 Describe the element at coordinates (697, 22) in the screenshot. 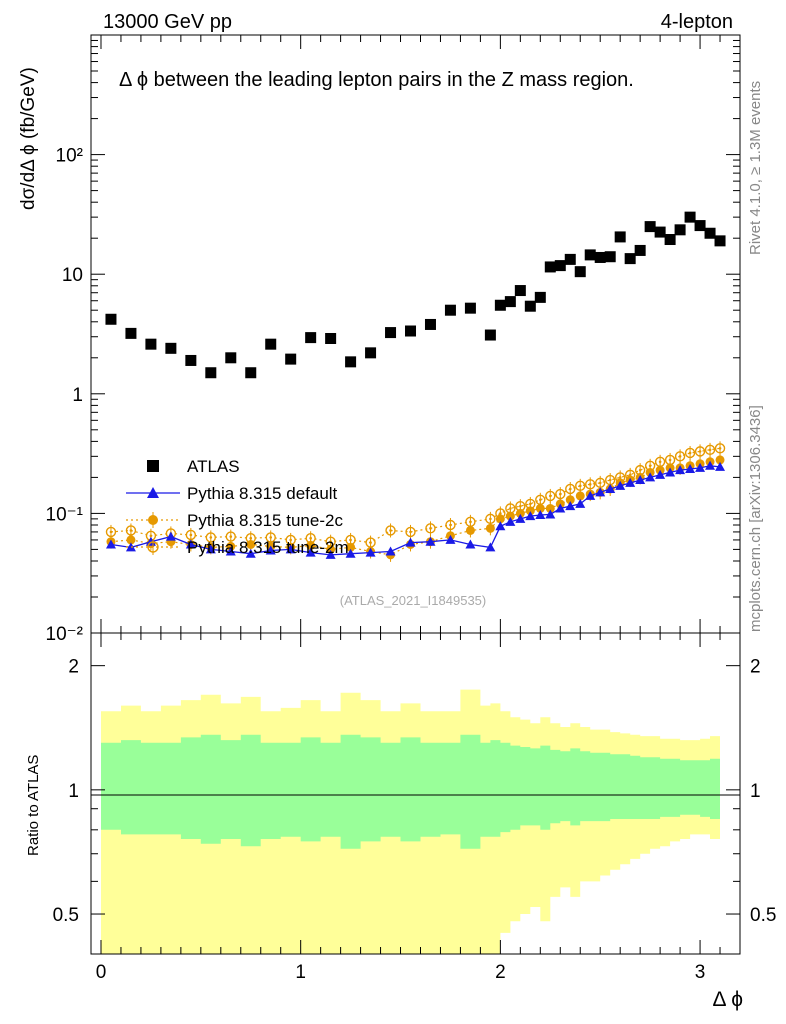

I see `header-process-label: 4-lepton` at that location.